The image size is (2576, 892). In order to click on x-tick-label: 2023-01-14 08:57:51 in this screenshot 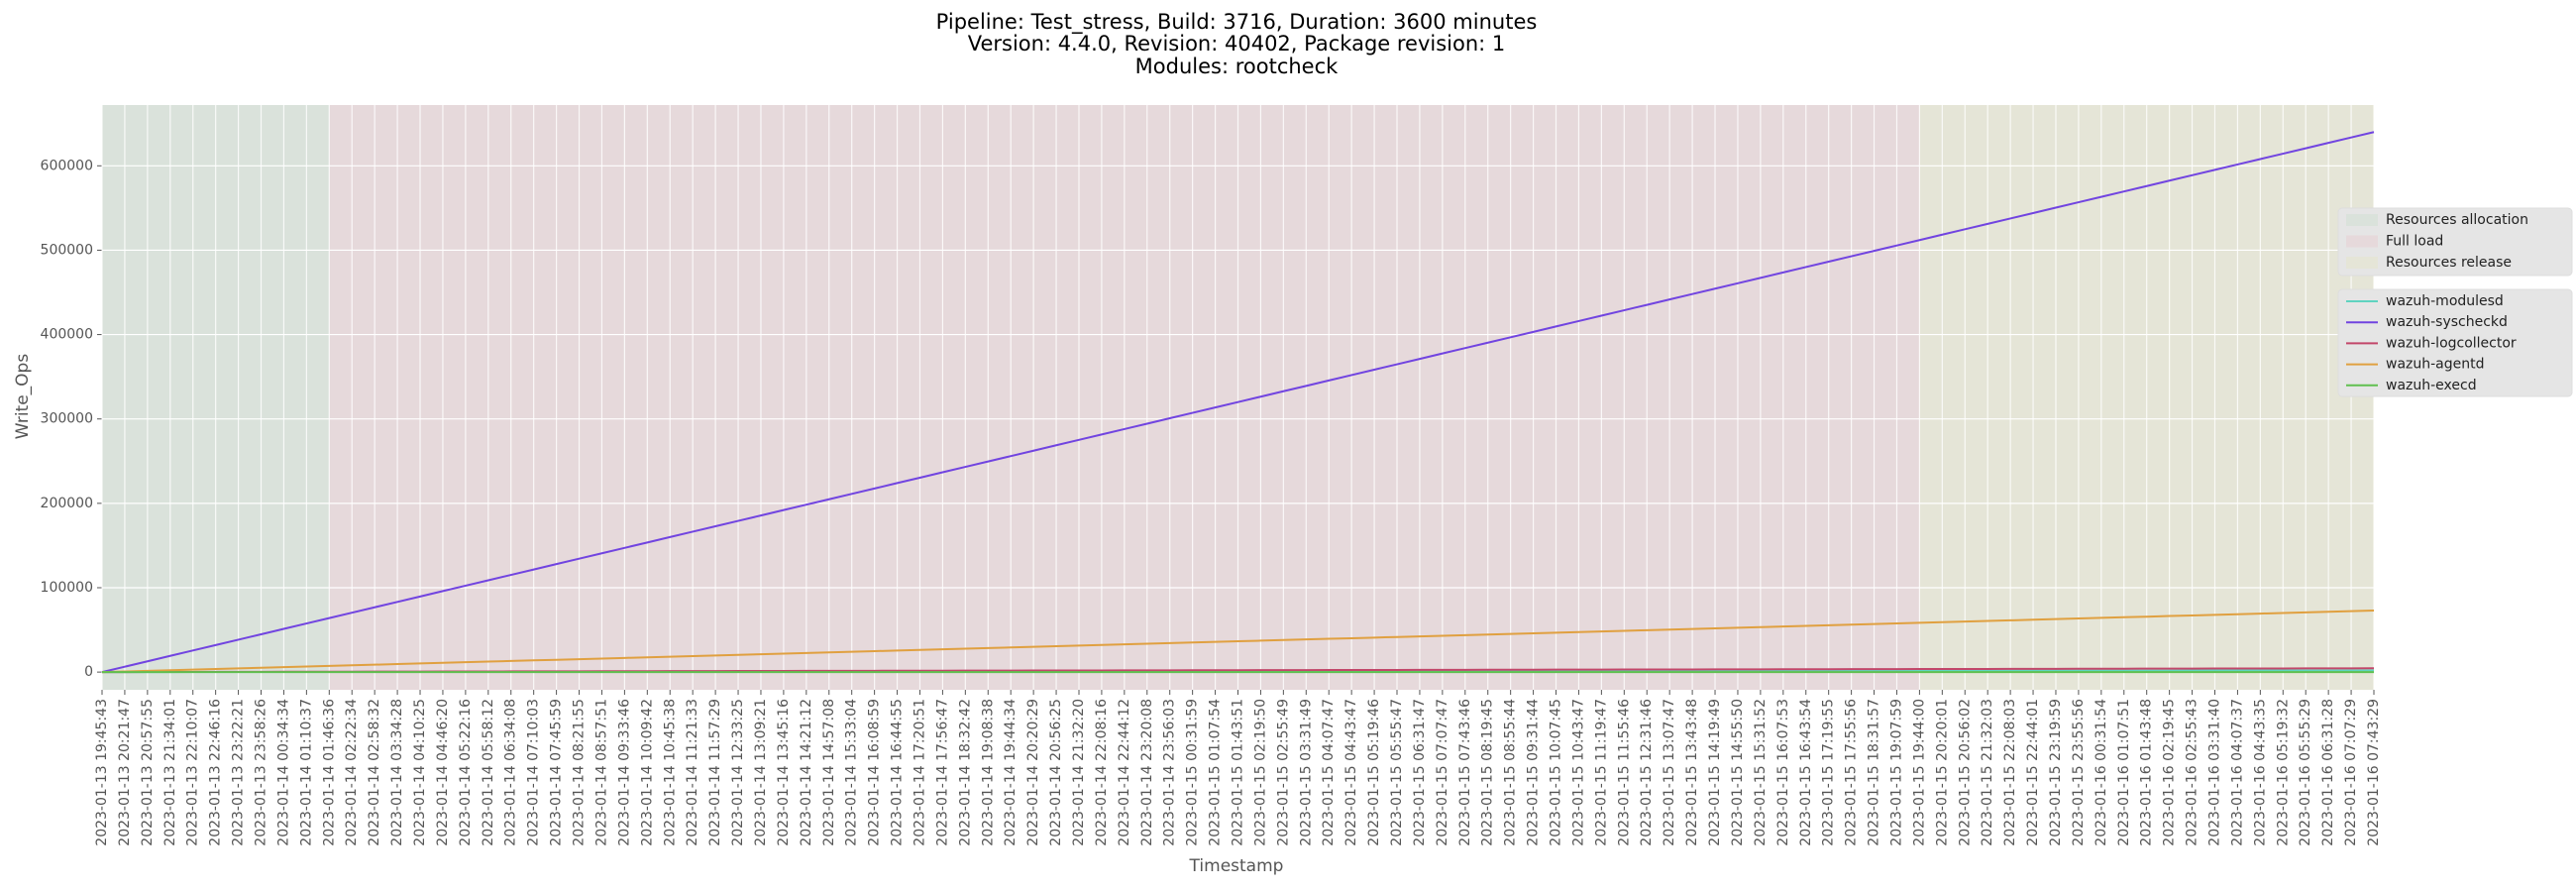, I will do `click(601, 773)`.